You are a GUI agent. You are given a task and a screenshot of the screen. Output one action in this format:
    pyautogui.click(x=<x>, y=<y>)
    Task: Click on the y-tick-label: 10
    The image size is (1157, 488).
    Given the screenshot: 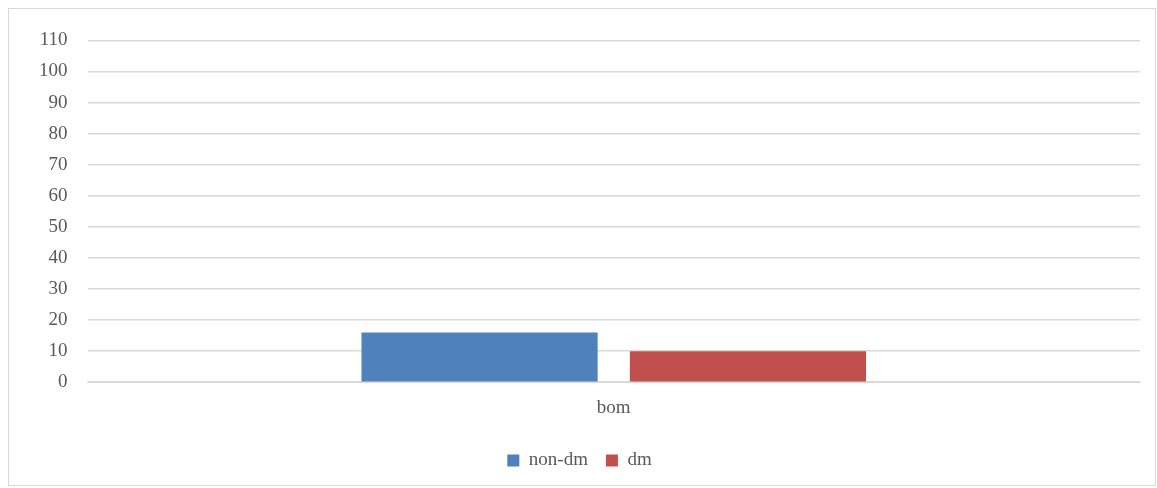 What is the action you would take?
    pyautogui.click(x=58, y=350)
    